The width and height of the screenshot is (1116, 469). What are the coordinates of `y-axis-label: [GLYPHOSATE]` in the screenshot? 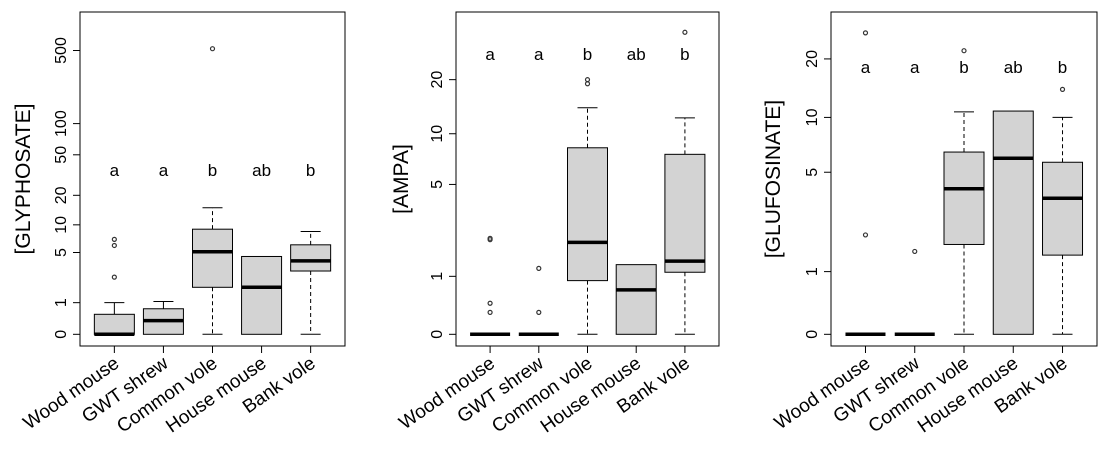 It's located at (23, 179).